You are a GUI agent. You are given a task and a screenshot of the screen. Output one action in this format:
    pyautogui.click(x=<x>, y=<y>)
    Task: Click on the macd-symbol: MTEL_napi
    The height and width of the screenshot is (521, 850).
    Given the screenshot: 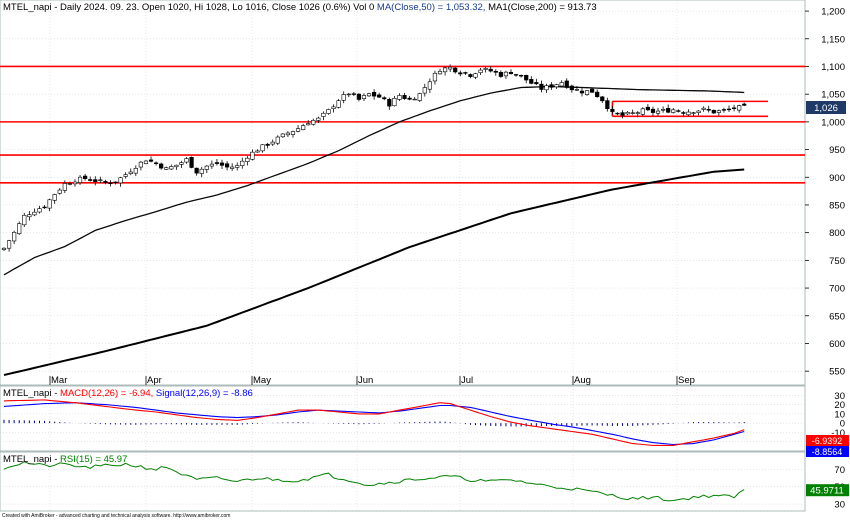 What is the action you would take?
    pyautogui.click(x=27, y=393)
    